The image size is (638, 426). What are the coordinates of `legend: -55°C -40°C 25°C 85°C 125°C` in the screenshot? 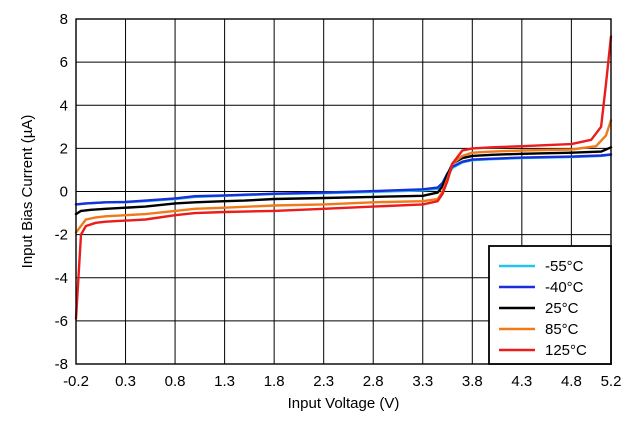 It's located at (550, 305).